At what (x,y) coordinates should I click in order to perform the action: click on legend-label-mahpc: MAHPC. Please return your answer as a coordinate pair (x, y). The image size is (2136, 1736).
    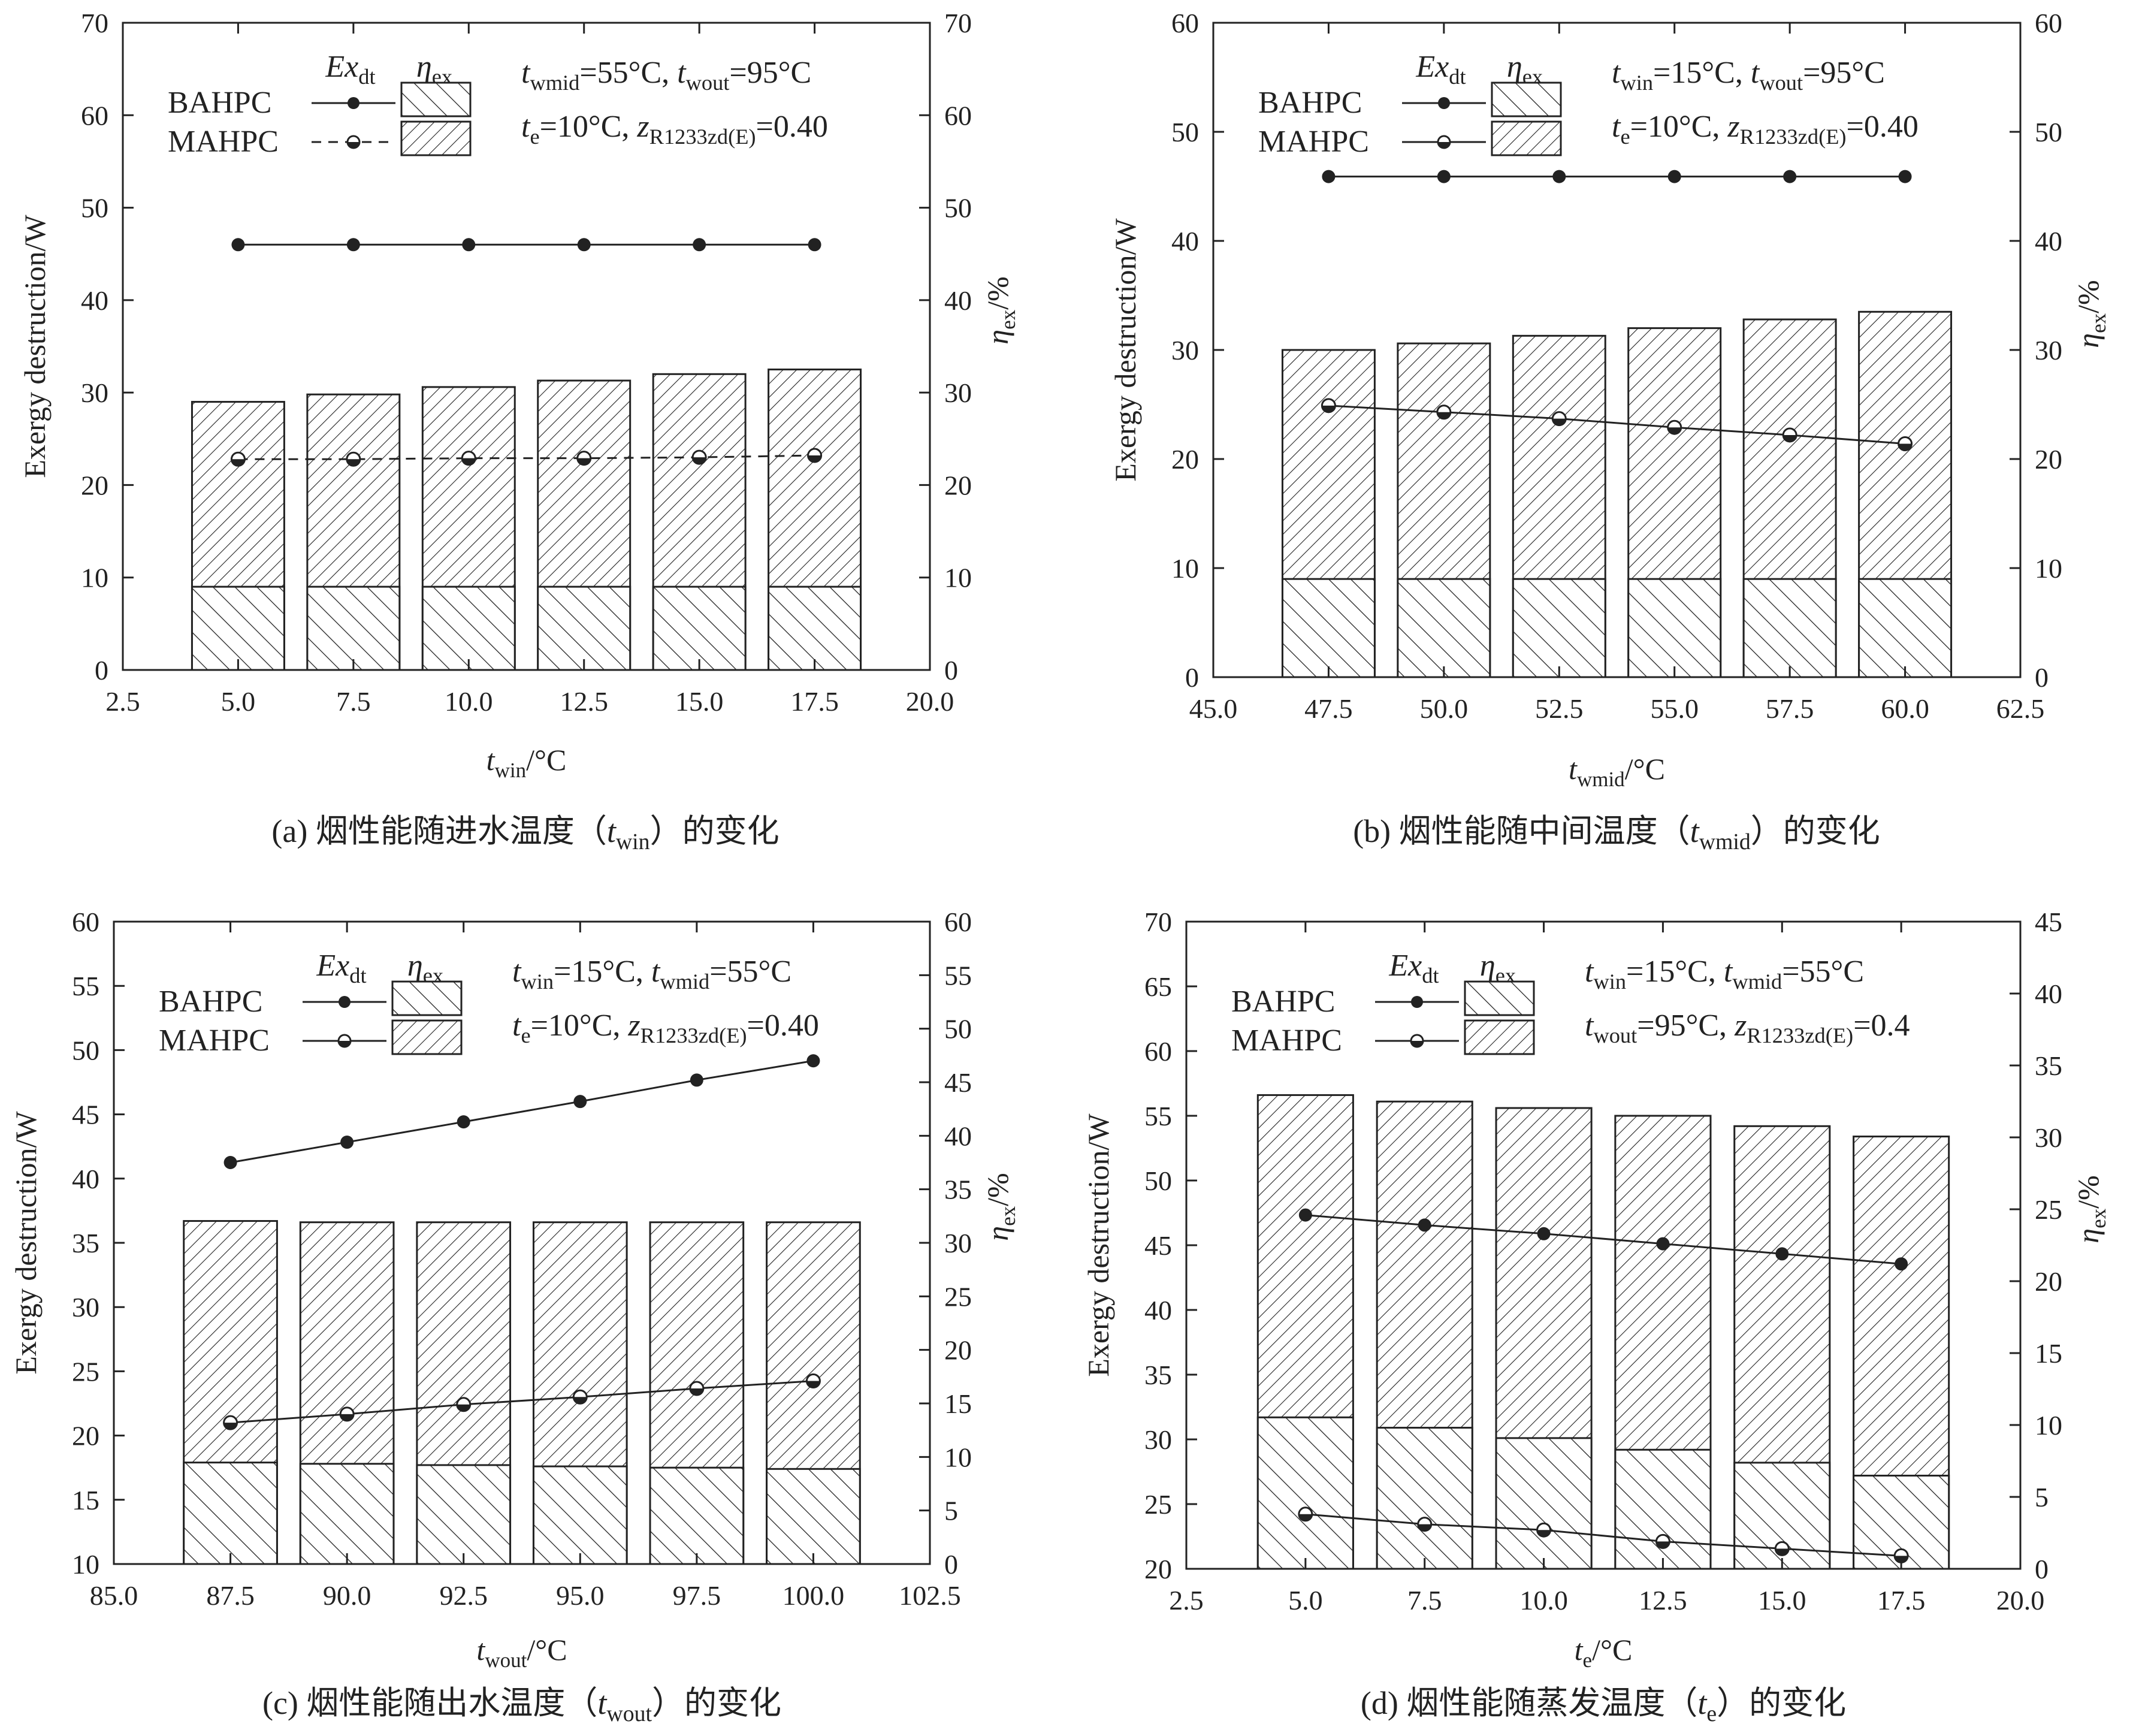
    Looking at the image, I should click on (223, 142).